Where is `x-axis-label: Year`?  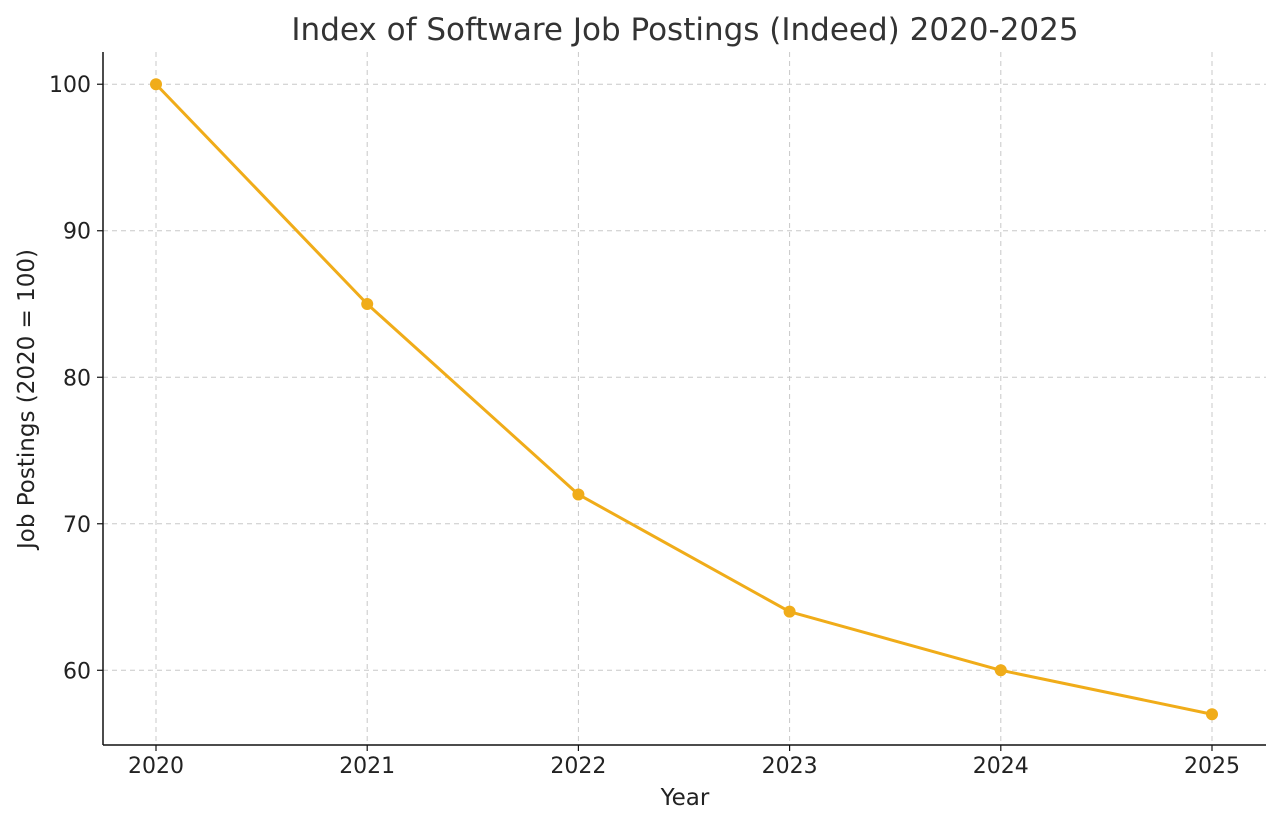
x-axis-label: Year is located at coordinates (685, 798).